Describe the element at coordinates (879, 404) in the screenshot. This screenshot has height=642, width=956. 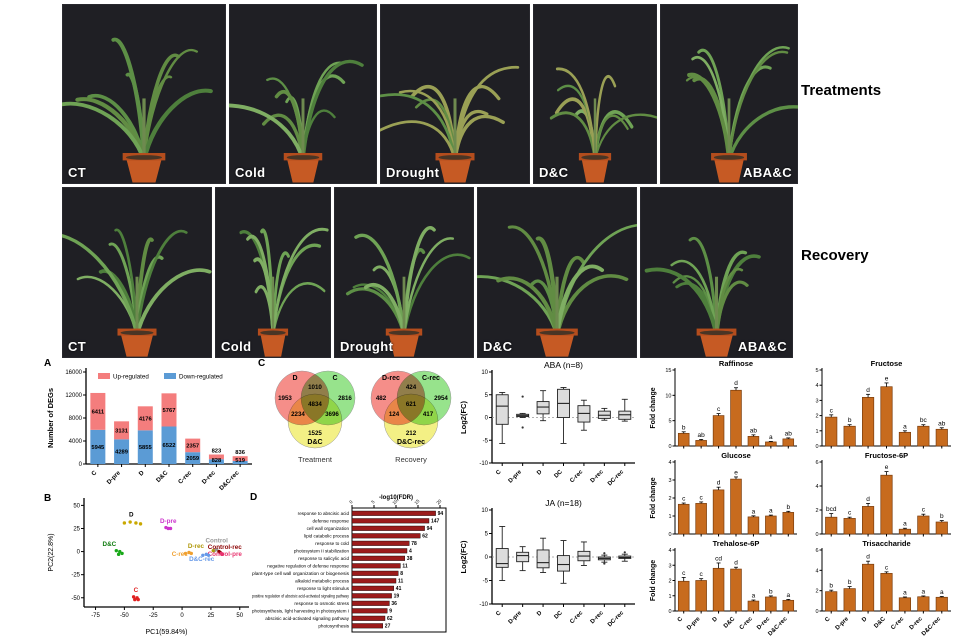
I see `fructose-chart-panel: Fructose 0 1 2 3 4 5 c b d e a bc ab` at that location.